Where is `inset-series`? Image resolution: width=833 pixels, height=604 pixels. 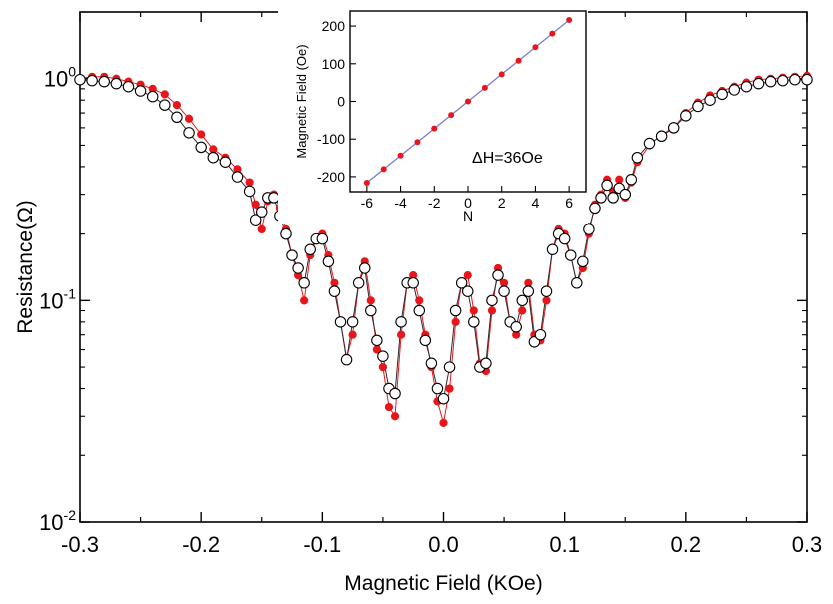 inset-series is located at coordinates (468, 101).